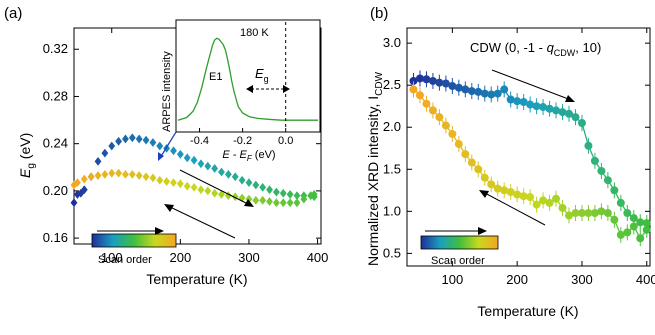 This screenshot has height=335, width=655. What do you see at coordinates (249, 257) in the screenshot?
I see `x-tick-label: 300` at bounding box center [249, 257].